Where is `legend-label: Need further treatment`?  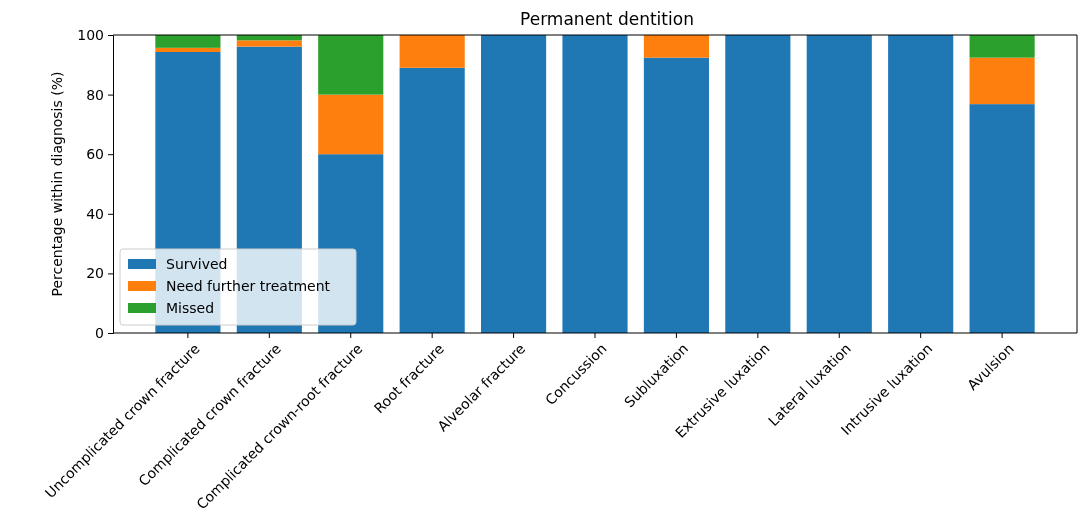 legend-label: Need further treatment is located at coordinates (248, 286).